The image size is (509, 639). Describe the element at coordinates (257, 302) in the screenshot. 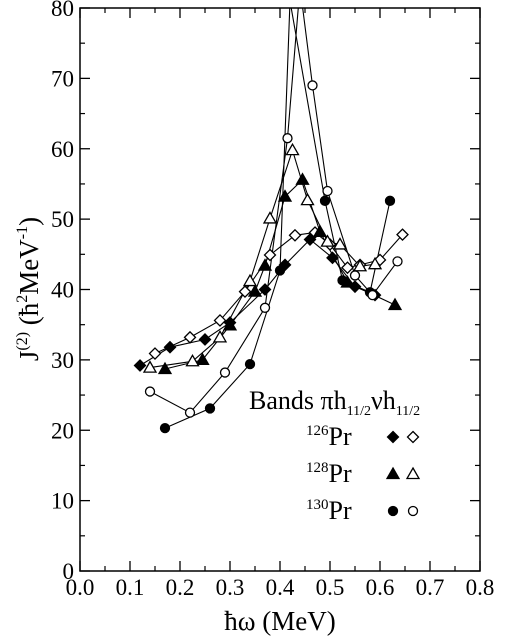

I see `series-line-126Pr-diamond-filled` at that location.